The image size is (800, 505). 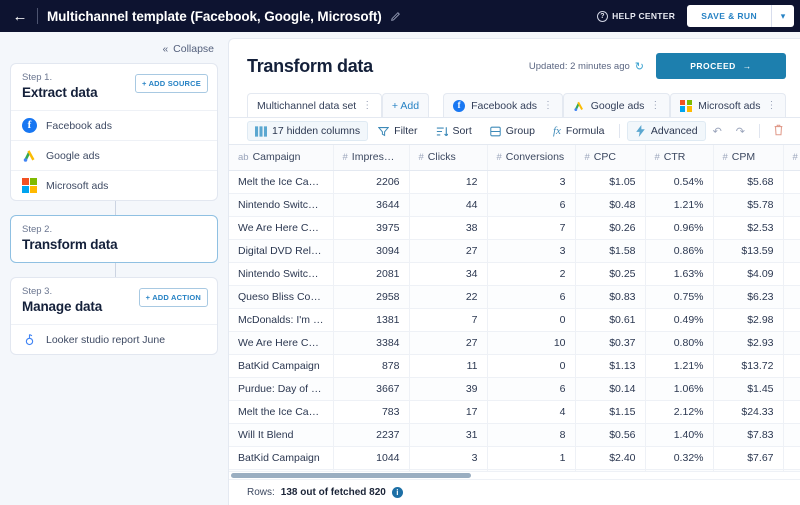 What do you see at coordinates (448, 297) in the screenshot?
I see `table-cell: 22` at bounding box center [448, 297].